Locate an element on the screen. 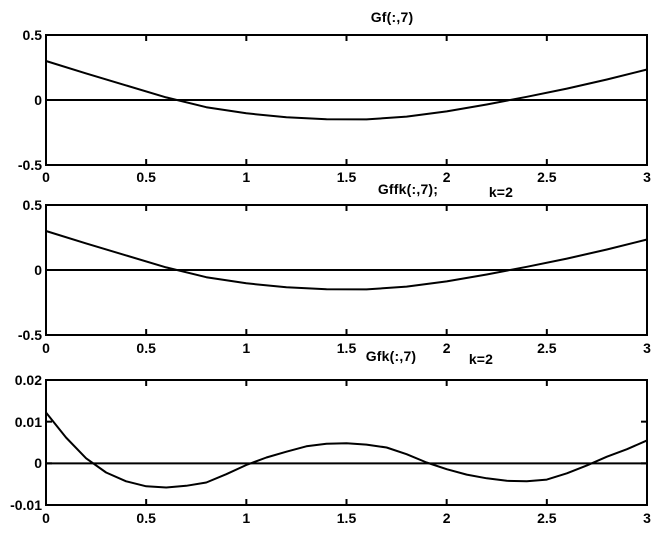 Image resolution: width=657 pixels, height=537 pixels. subplot3-title: Gfk(:,7) is located at coordinates (391, 356).